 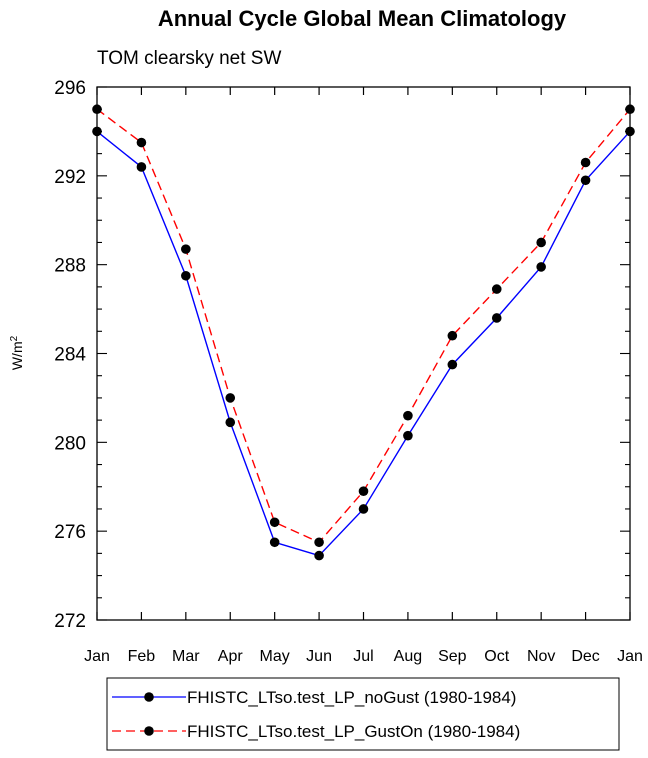 What do you see at coordinates (452, 656) in the screenshot?
I see `x-tick-label: Sep` at bounding box center [452, 656].